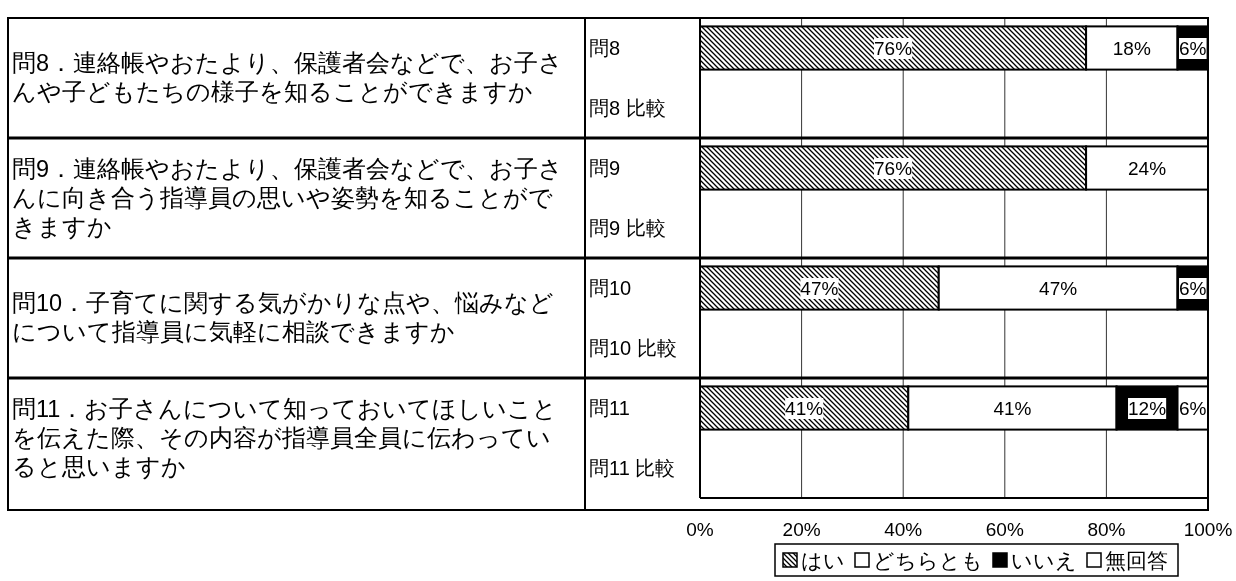 This screenshot has width=1236, height=581. What do you see at coordinates (609, 408) in the screenshot?
I see `y-tick-label: 問11` at bounding box center [609, 408].